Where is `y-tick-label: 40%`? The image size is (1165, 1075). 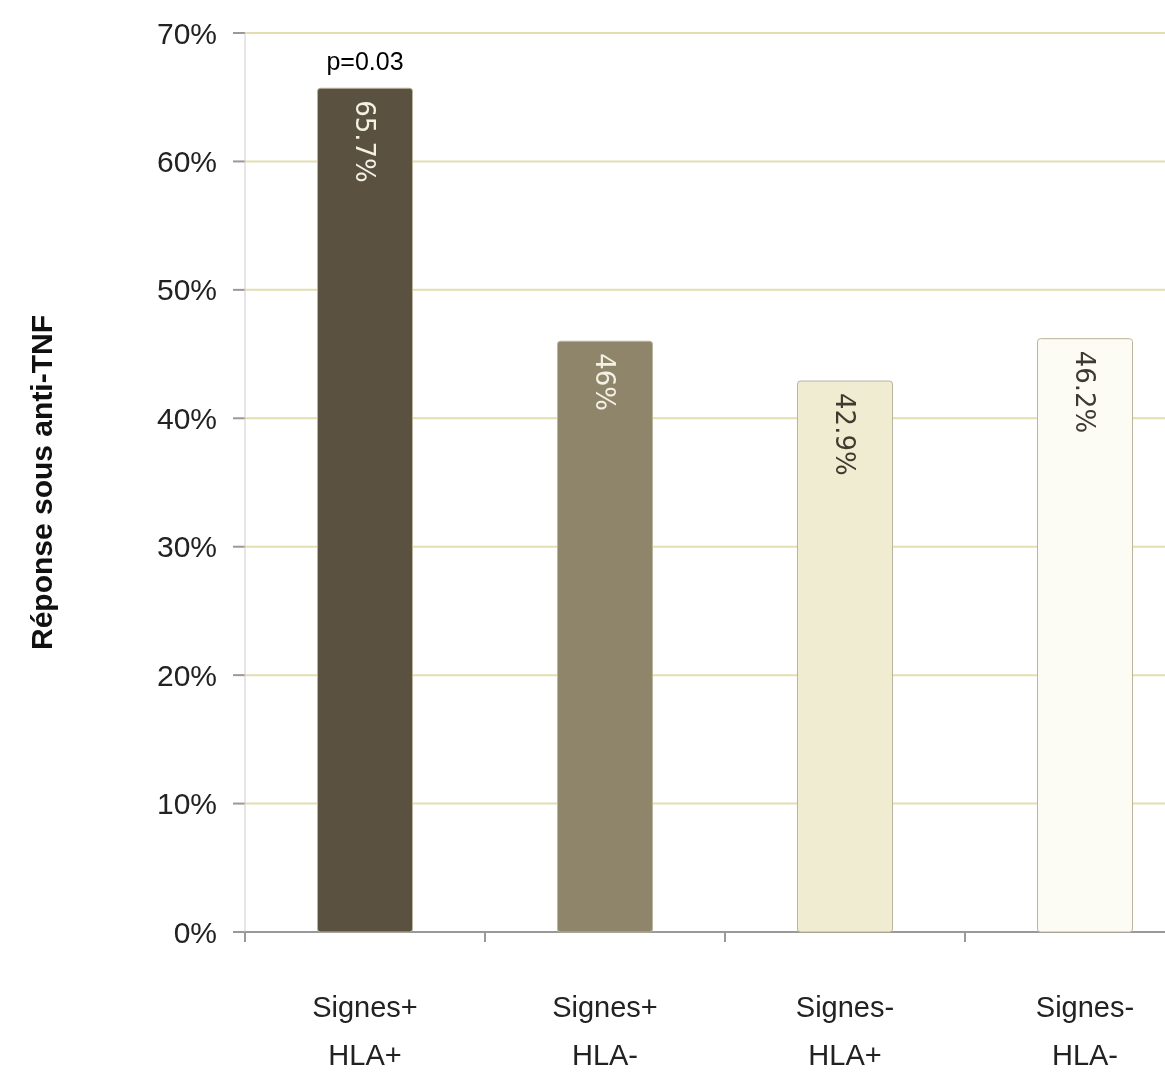 y-tick-label: 40% is located at coordinates (186, 418).